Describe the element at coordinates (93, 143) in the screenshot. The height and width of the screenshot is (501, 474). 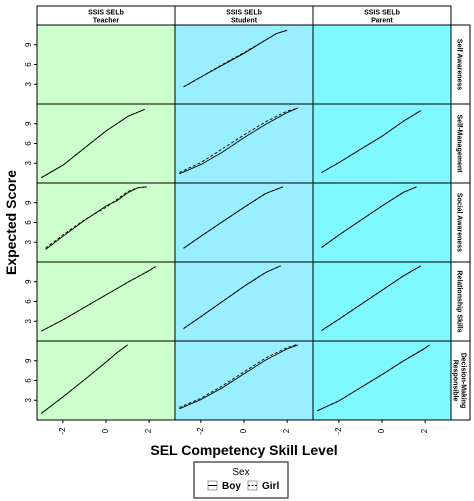
I see `series-line-girl-r1-c0` at that location.